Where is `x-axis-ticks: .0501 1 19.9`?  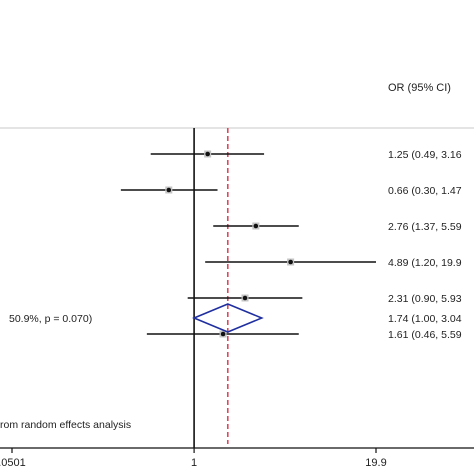 x-axis-ticks: .0501 1 19.9 is located at coordinates (193, 458).